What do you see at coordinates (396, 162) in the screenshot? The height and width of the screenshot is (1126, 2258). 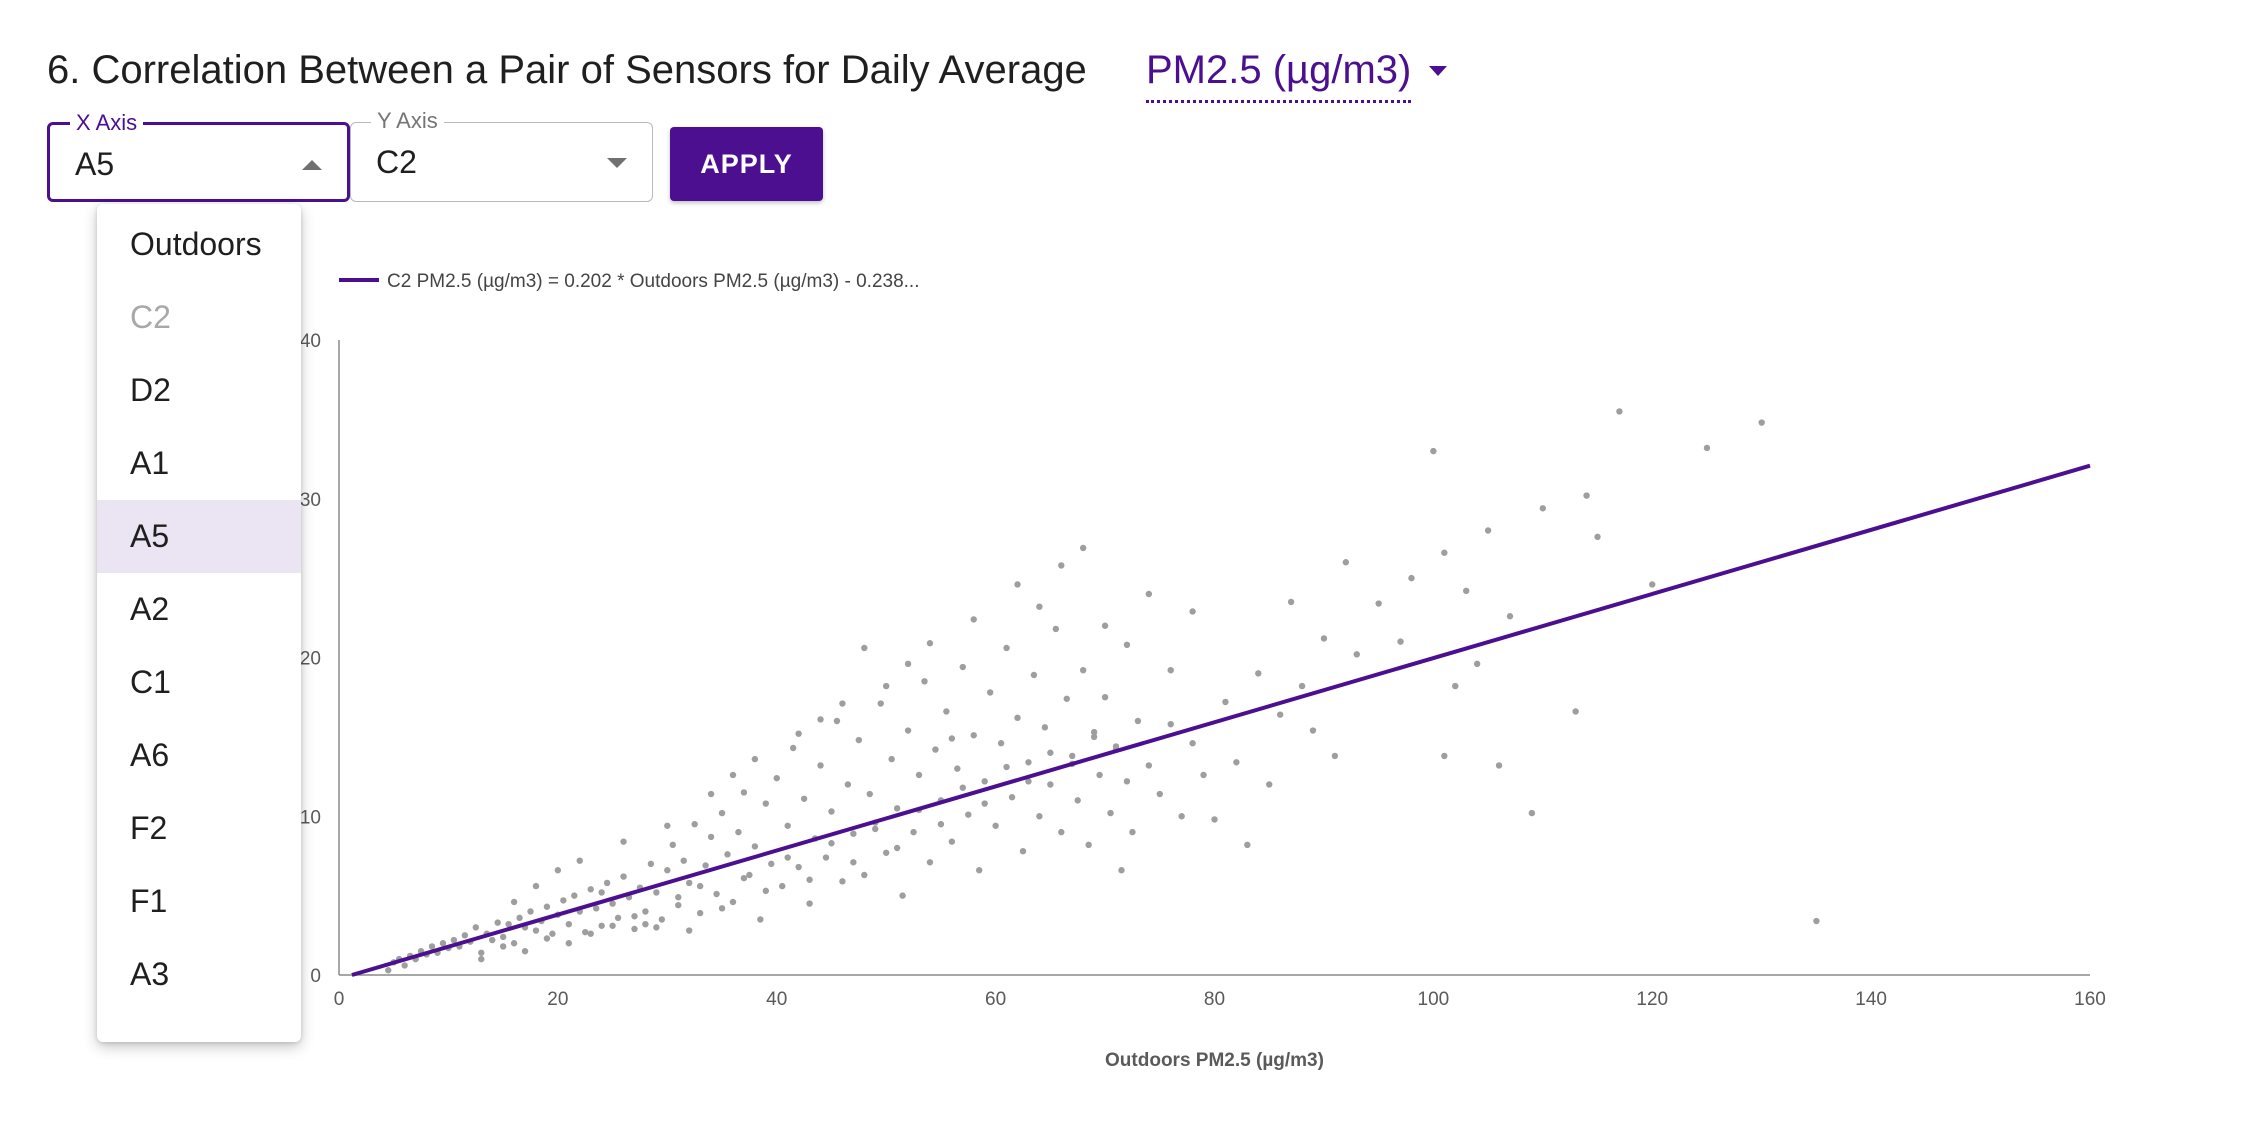 I see `y-axis-value: C2` at bounding box center [396, 162].